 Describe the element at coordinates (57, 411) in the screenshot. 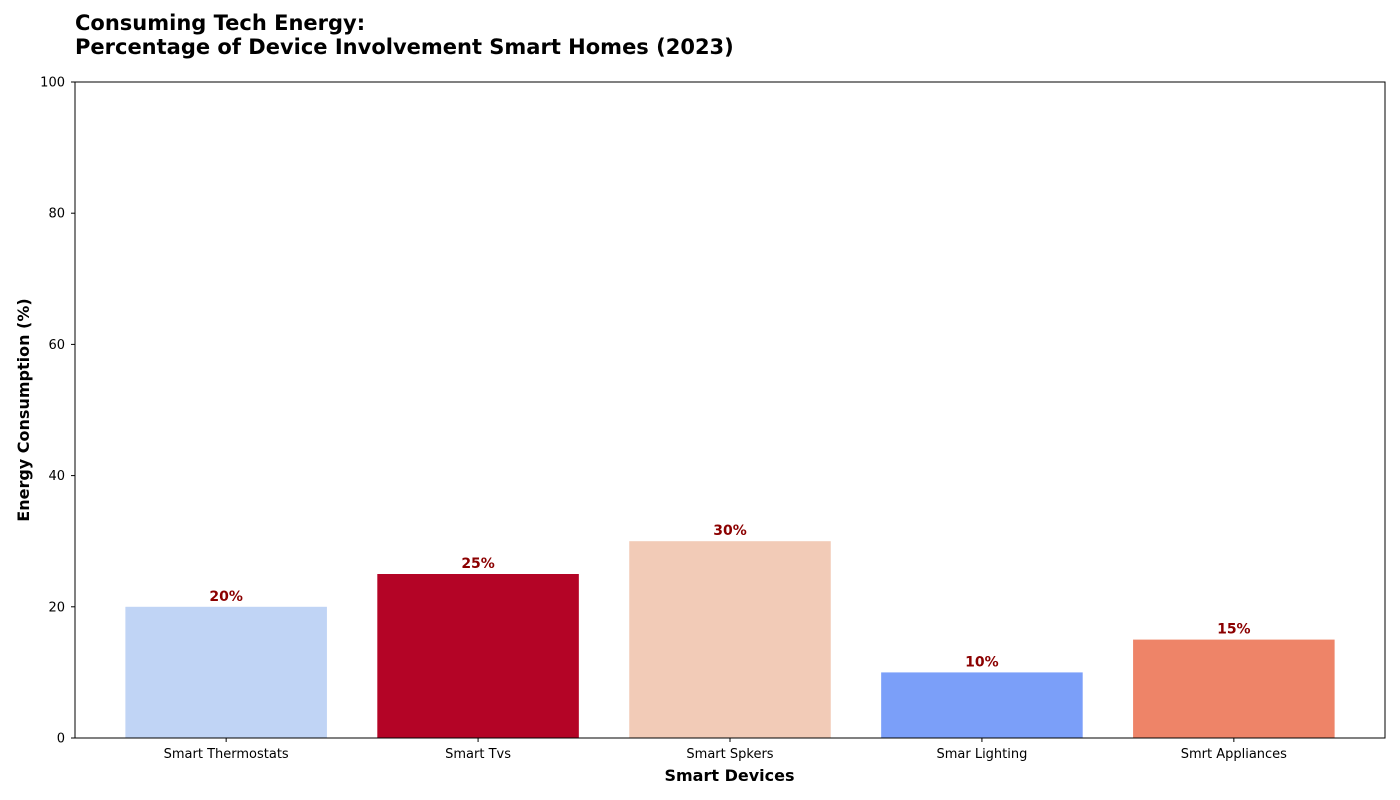

I see `y-axis: 0 20 40 60 80 100` at that location.